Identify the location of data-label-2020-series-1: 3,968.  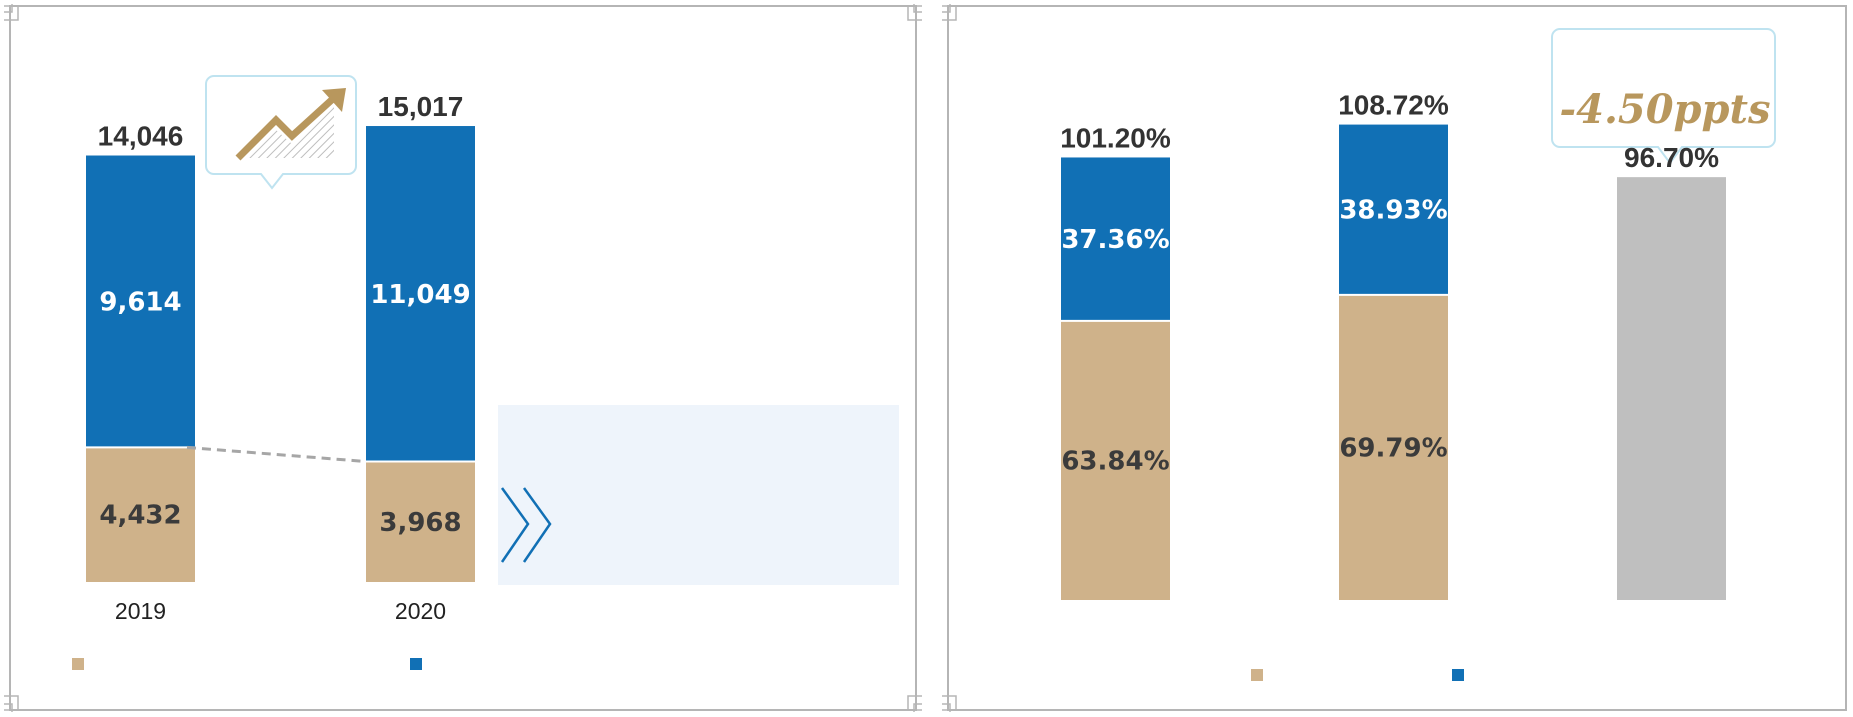
(420, 523).